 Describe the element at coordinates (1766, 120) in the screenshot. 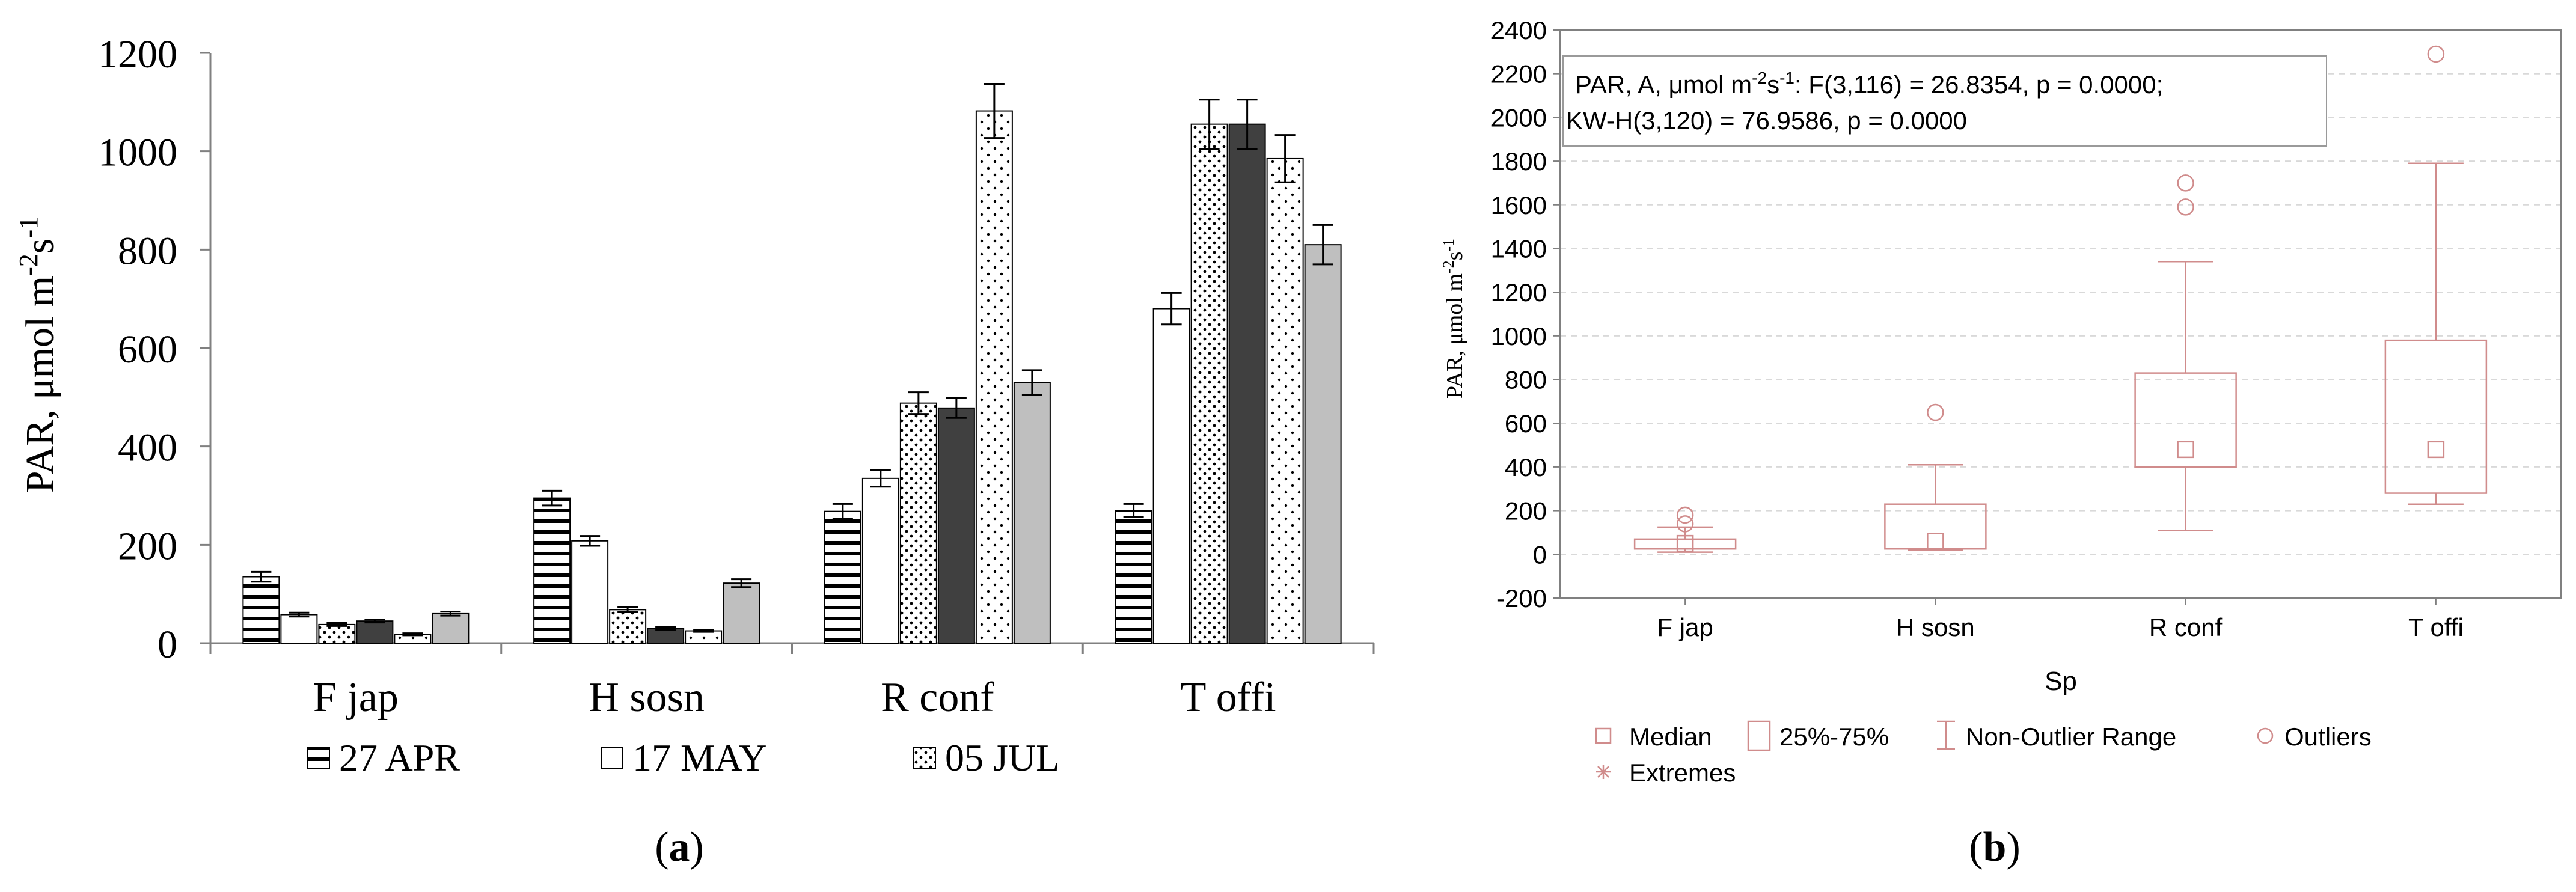

I see `b-title-line2: KW-H(3,120) = 76.9586, p = 0.0000` at that location.